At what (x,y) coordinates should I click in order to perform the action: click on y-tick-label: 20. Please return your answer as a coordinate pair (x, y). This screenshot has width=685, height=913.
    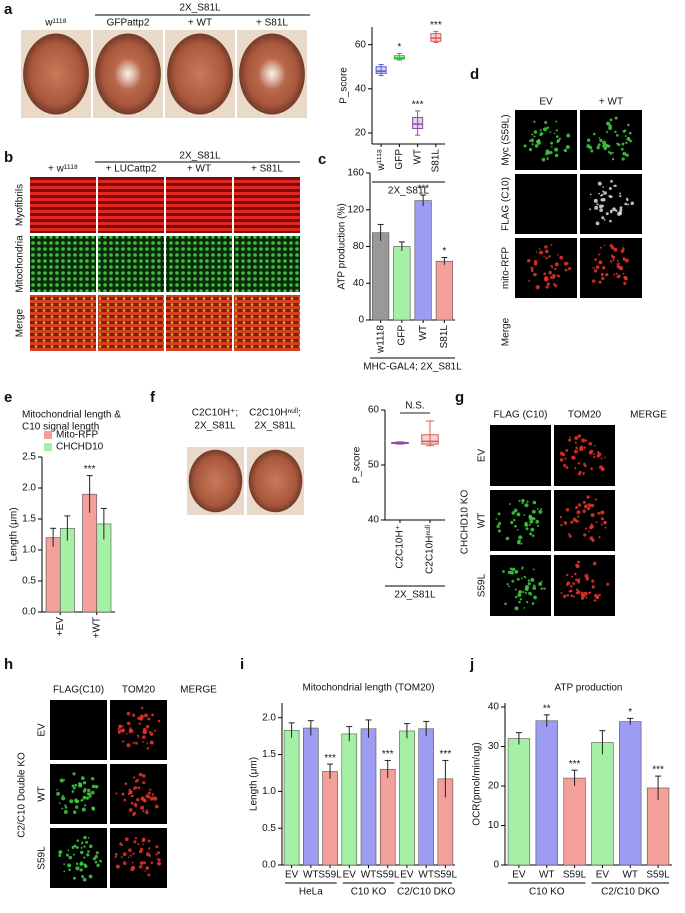
    Looking at the image, I should click on (494, 786).